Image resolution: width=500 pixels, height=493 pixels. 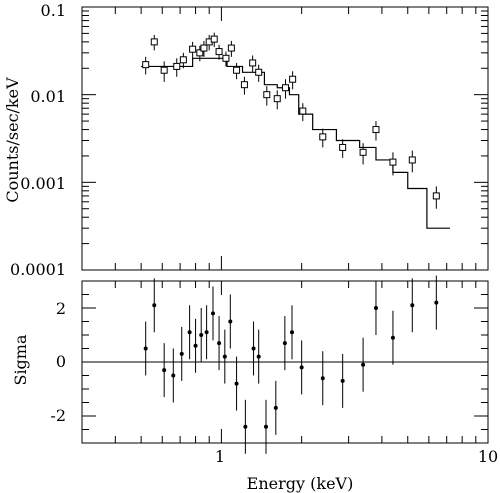 What do you see at coordinates (43, 183) in the screenshot?
I see `y-tick-label-0.001: 0.001` at bounding box center [43, 183].